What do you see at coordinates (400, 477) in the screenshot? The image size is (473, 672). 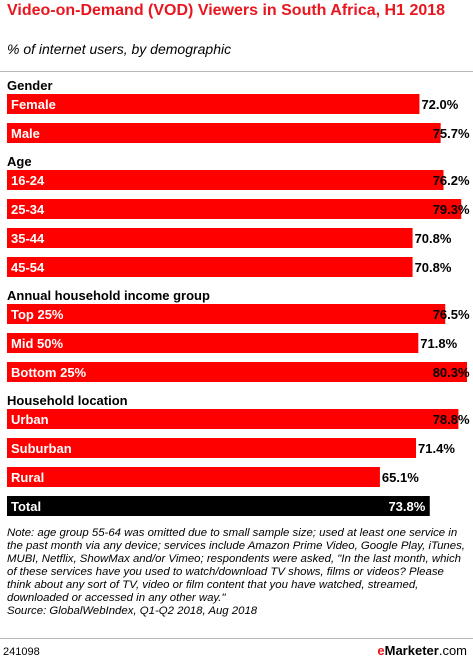 I see `data-row-value: 65.1%` at bounding box center [400, 477].